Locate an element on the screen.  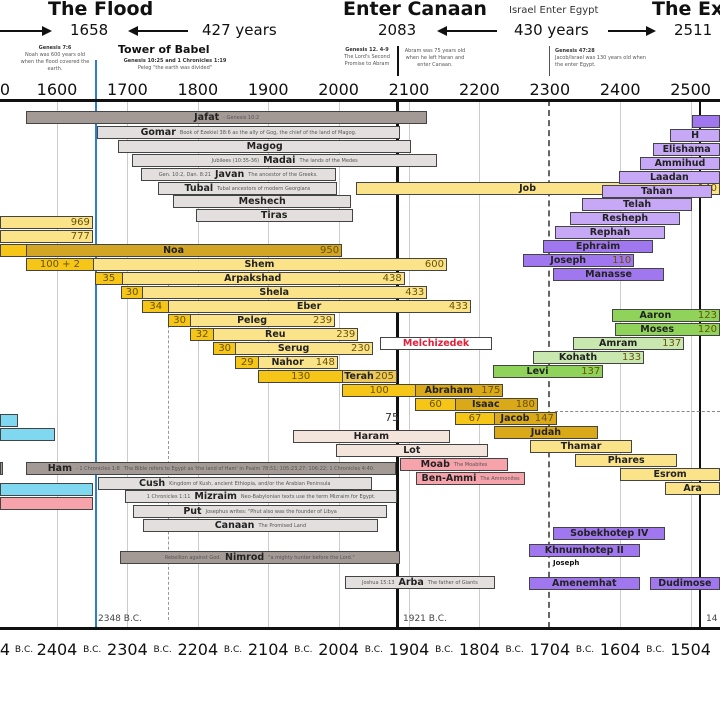
bar-label: Levi is located at coordinates (537, 371).